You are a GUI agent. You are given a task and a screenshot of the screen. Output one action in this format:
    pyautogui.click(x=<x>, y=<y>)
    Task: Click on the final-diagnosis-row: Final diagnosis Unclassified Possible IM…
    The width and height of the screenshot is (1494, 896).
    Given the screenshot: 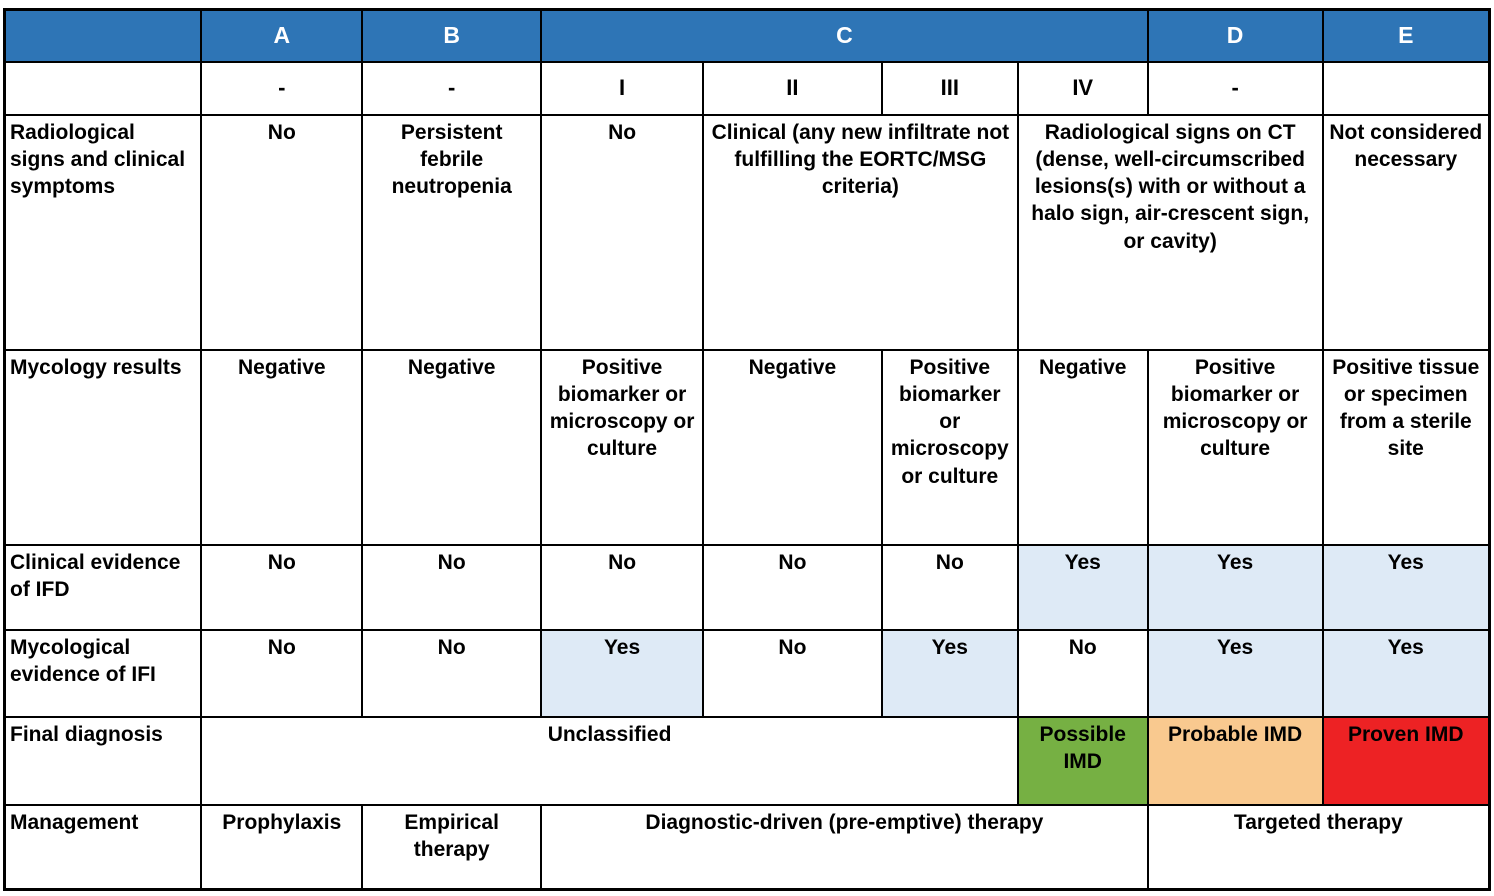 What is the action you would take?
    pyautogui.click(x=747, y=760)
    